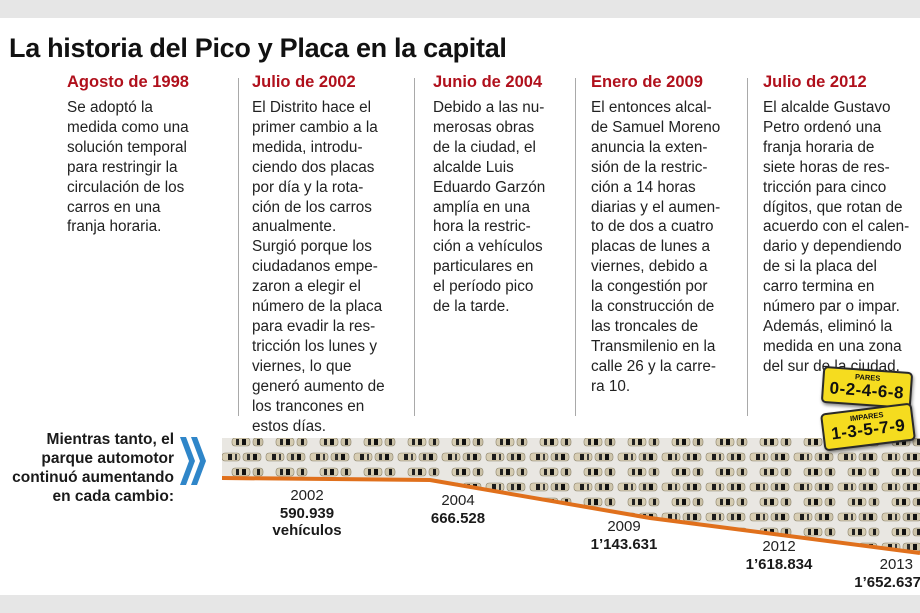 The height and width of the screenshot is (613, 920). What do you see at coordinates (304, 82) in the screenshot?
I see `timeline-heading: Julio de 2002` at bounding box center [304, 82].